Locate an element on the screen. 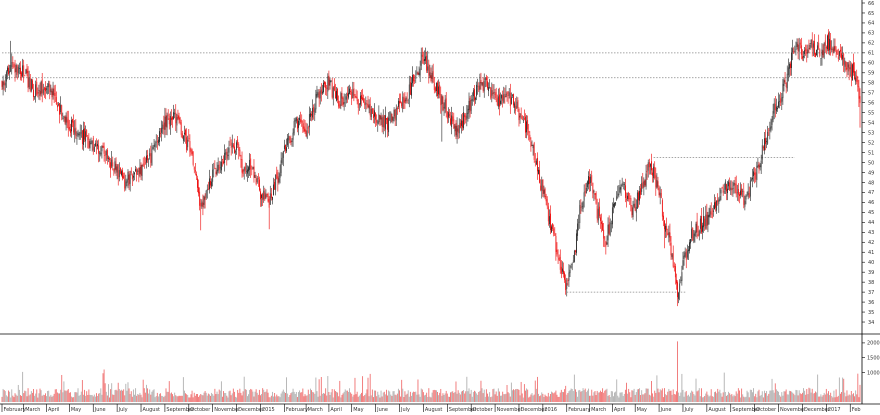 Image resolution: width=880 pixels, height=415 pixels. price-tick-label: 48 is located at coordinates (871, 183).